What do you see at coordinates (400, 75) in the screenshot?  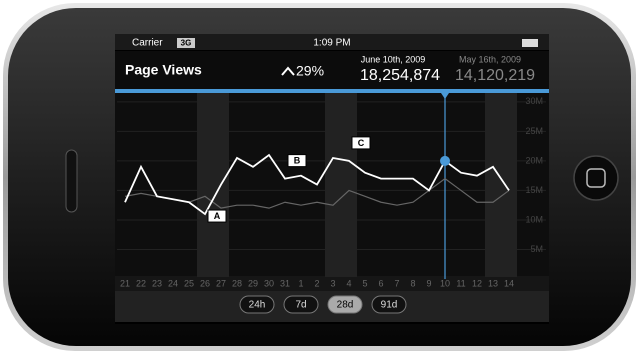 I see `current-value: 18,254,874` at bounding box center [400, 75].